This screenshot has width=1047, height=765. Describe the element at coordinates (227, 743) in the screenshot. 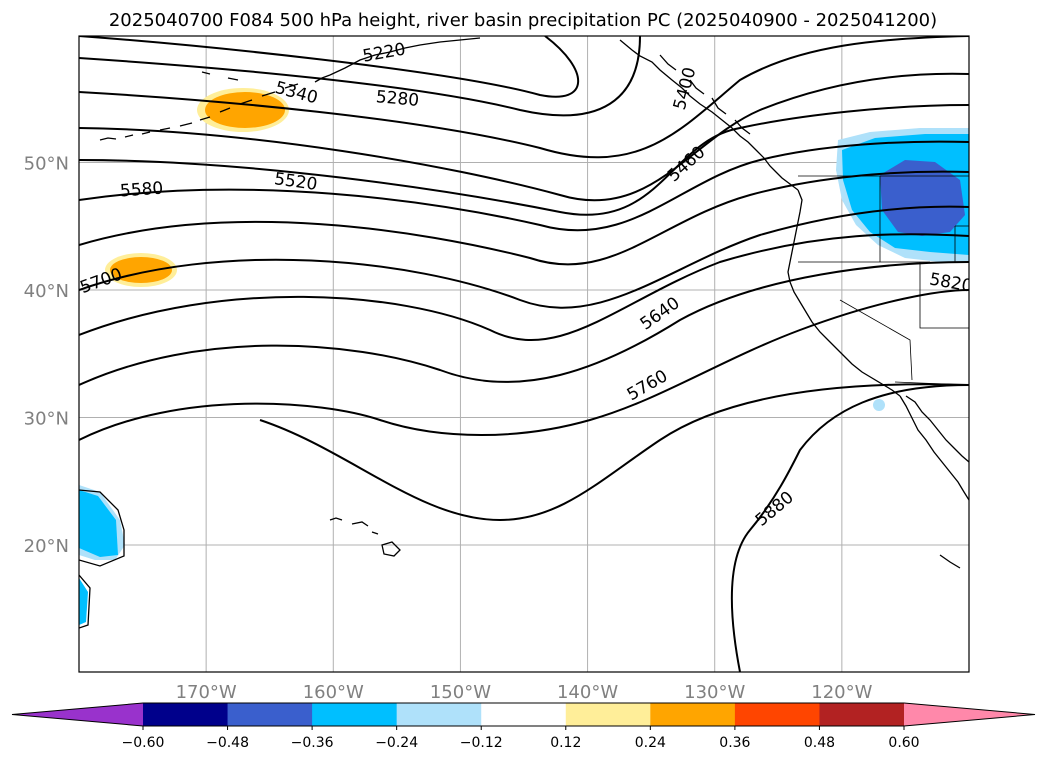

I see `colorbar-tick-label: −0.48` at that location.